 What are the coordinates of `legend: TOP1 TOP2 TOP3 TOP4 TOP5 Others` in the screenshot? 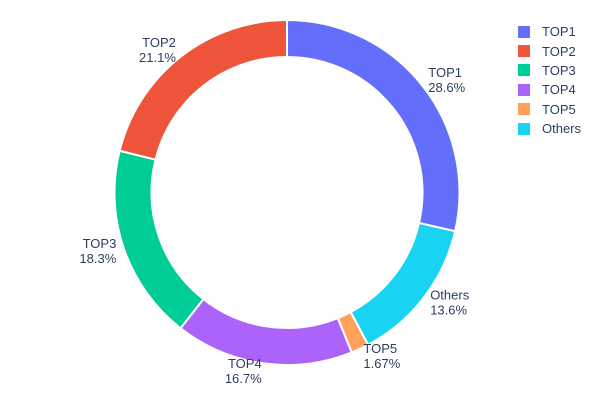 It's located at (549, 80).